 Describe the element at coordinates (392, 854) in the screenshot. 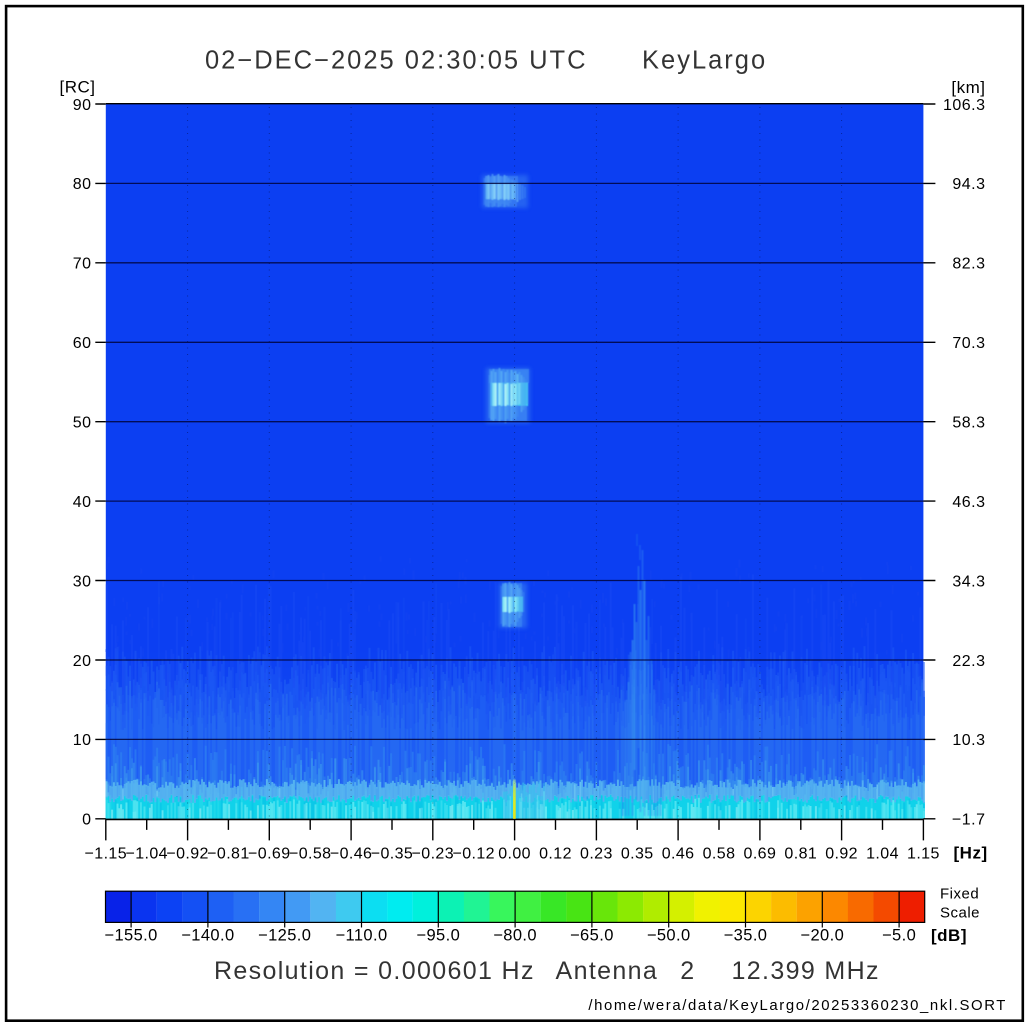

I see `svg-text: −0.35` at that location.